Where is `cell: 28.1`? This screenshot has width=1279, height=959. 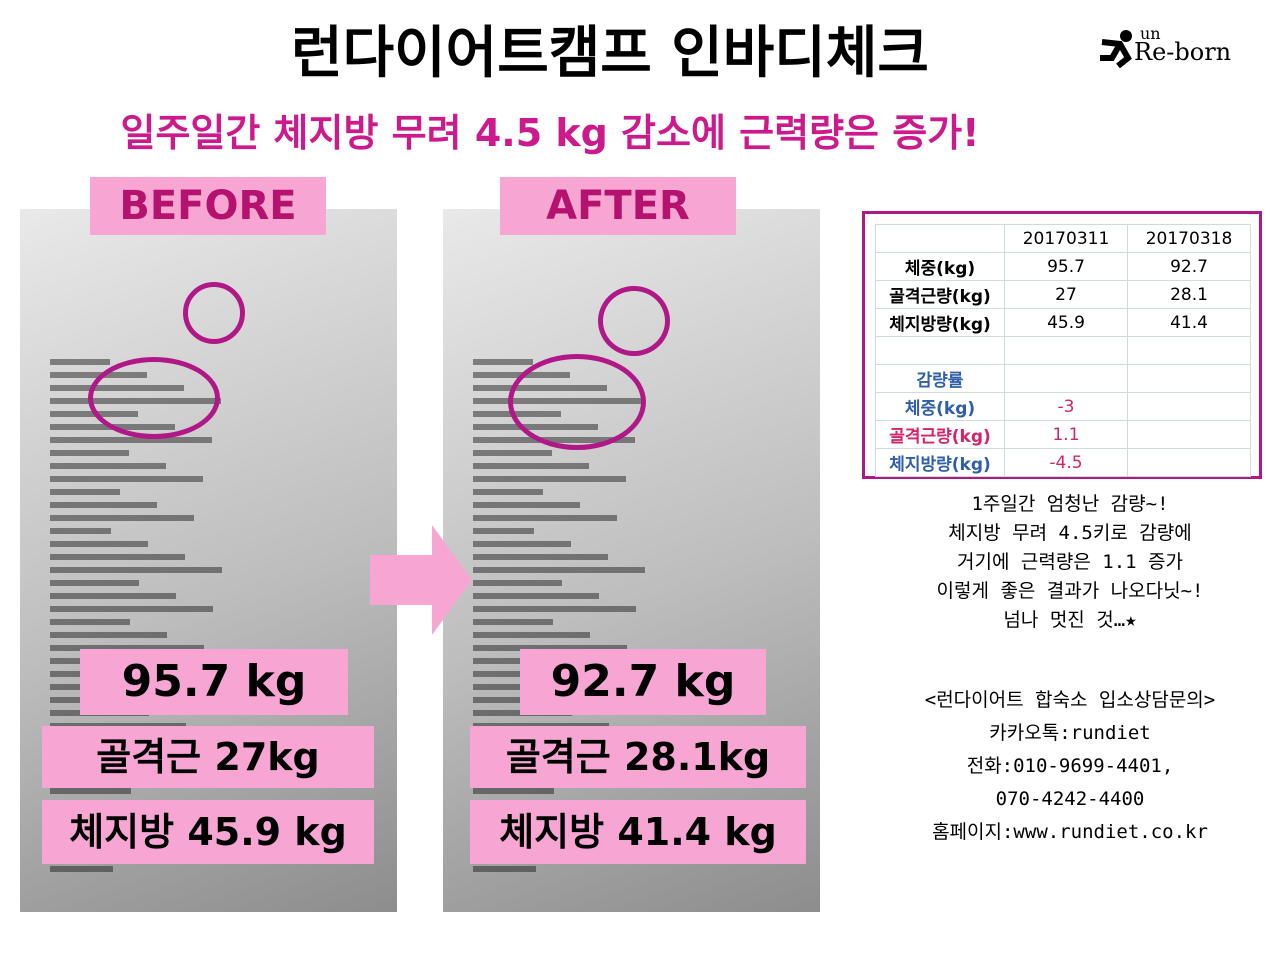 cell: 28.1 is located at coordinates (1189, 294).